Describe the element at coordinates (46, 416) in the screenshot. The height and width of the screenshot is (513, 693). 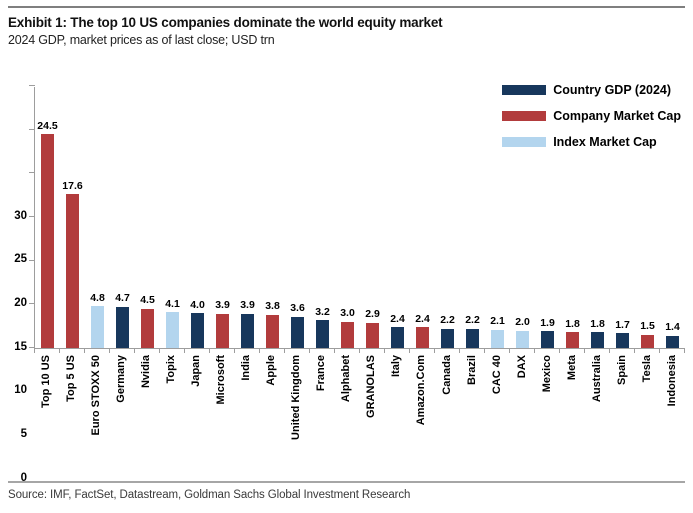
I see `category-label-slot: Top 10 US` at that location.